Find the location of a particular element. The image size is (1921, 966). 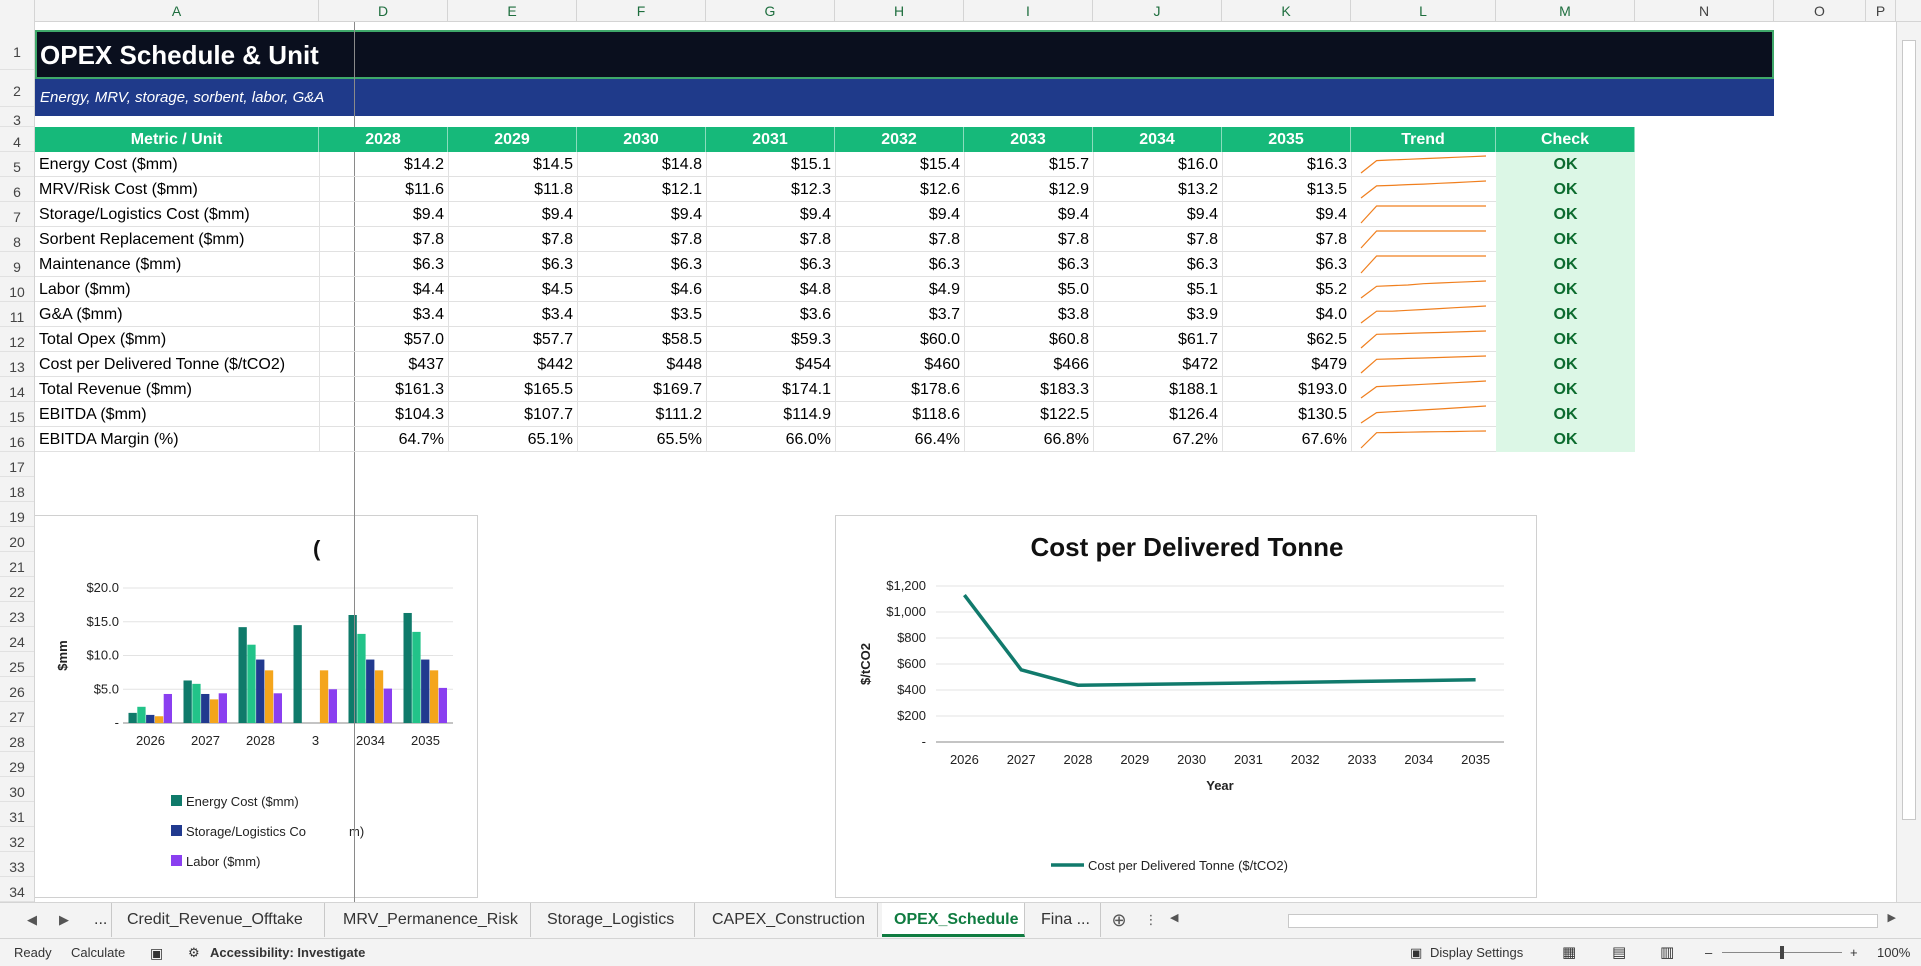

table-cell: $448 is located at coordinates (684, 364).